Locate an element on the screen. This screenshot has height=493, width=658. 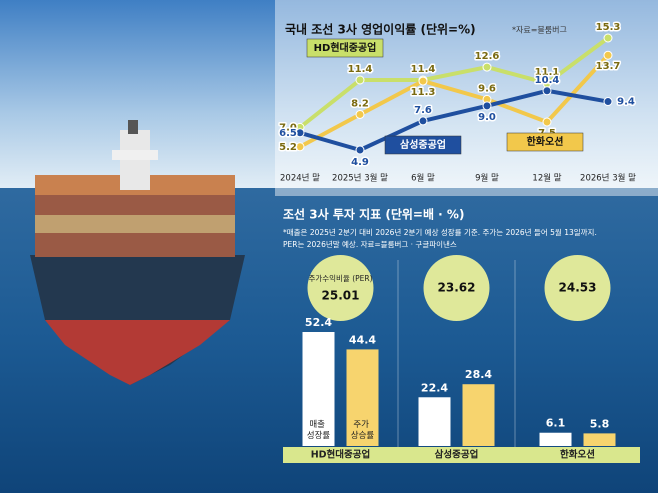
category-label: 한화오션 is located at coordinates (577, 455).